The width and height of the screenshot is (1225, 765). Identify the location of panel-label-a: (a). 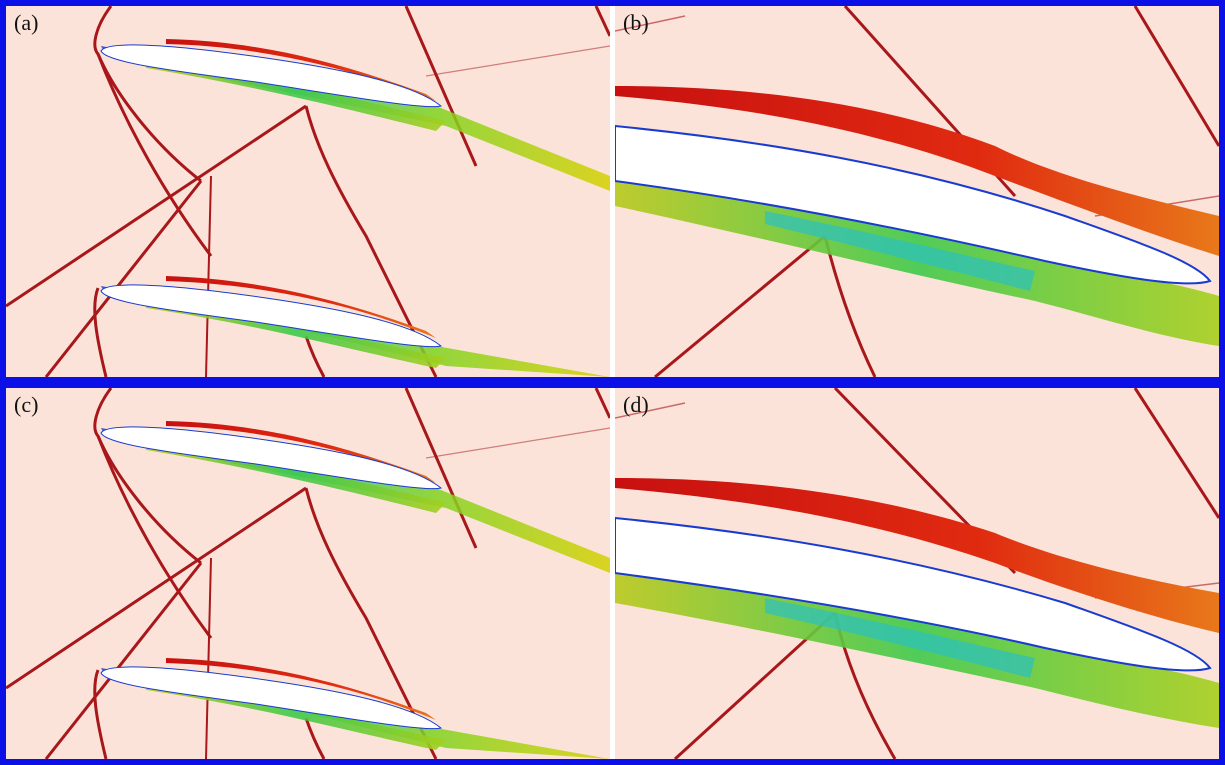
(26, 22).